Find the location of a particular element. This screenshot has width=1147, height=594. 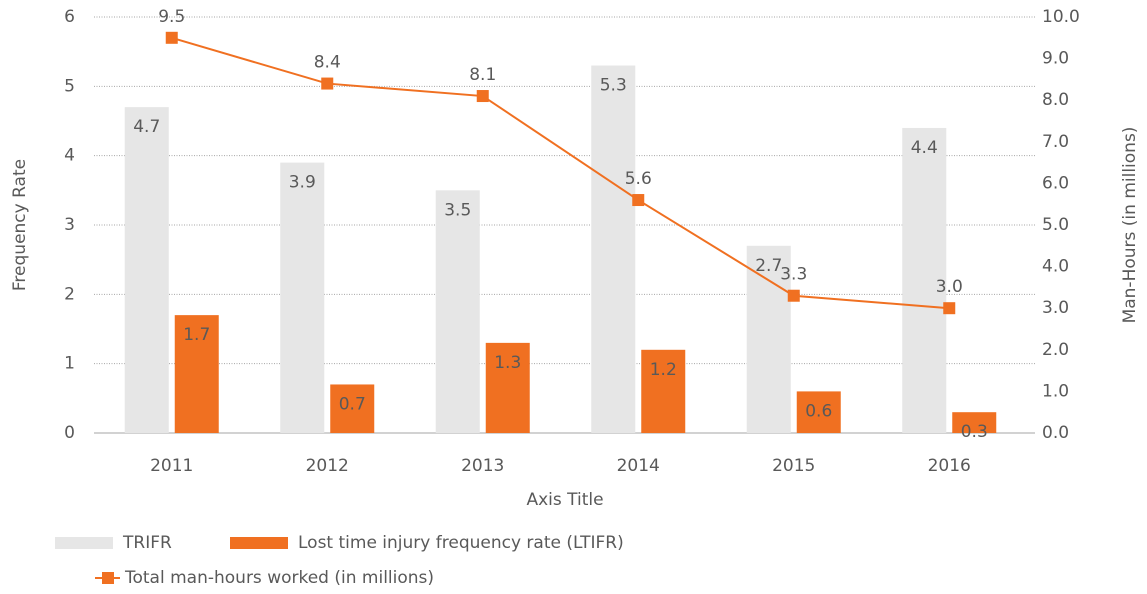

y-tick-label: 3 is located at coordinates (69, 225).